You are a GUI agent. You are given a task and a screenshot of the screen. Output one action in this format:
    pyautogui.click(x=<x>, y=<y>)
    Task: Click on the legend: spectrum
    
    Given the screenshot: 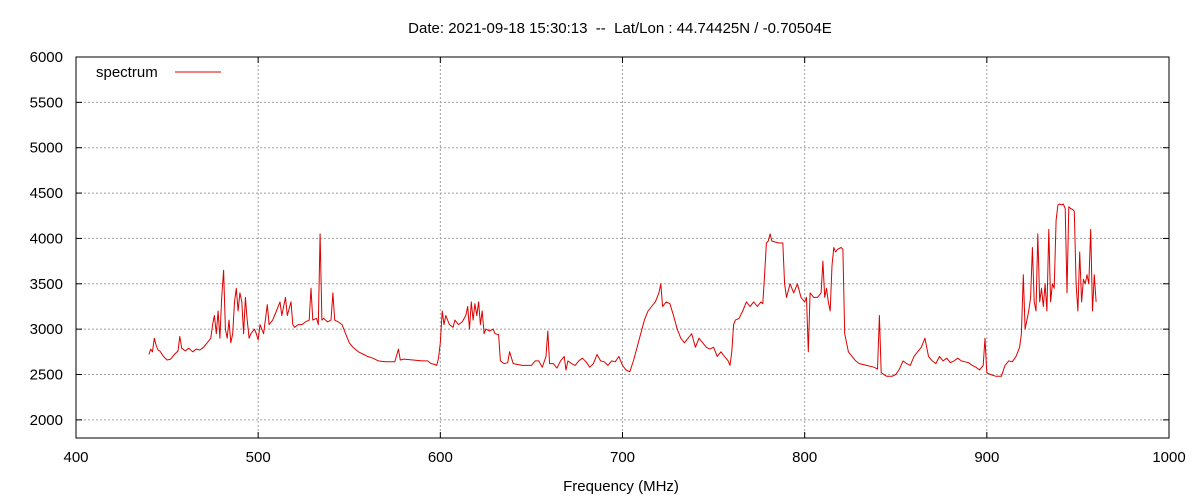 What is the action you would take?
    pyautogui.click(x=158, y=72)
    